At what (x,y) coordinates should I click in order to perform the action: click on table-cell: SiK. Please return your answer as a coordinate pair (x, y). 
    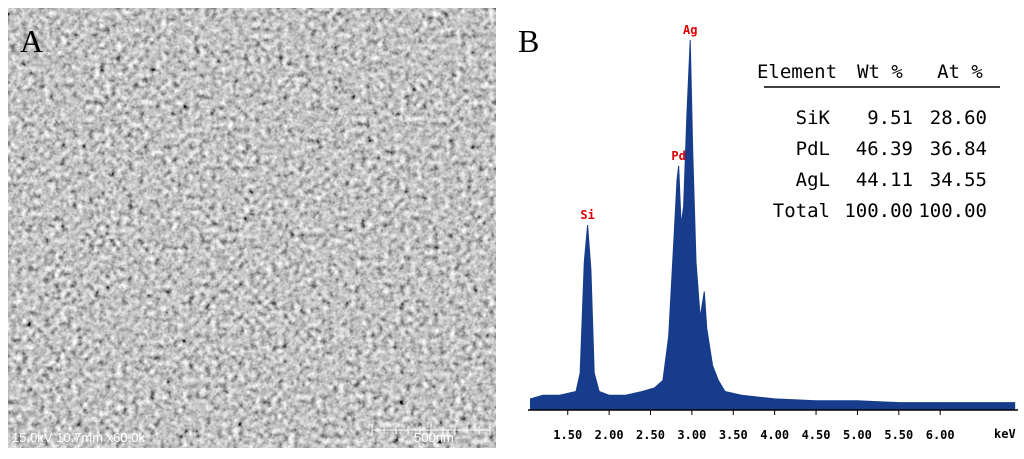
    Looking at the image, I should click on (813, 118).